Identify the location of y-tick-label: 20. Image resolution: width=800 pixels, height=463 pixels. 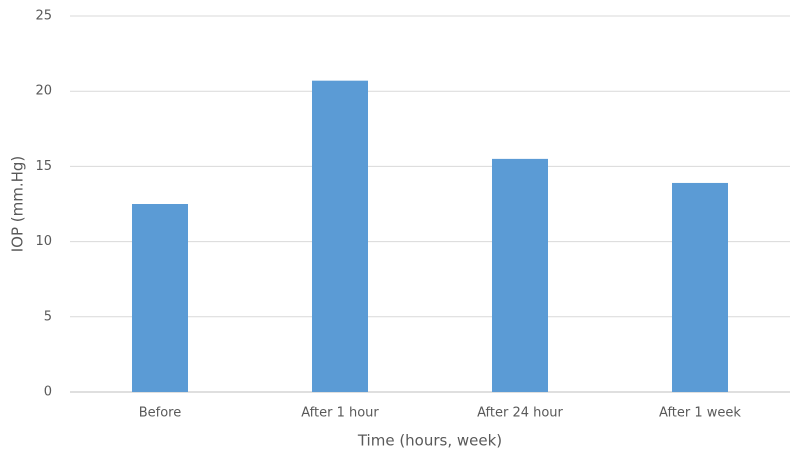
(43, 91).